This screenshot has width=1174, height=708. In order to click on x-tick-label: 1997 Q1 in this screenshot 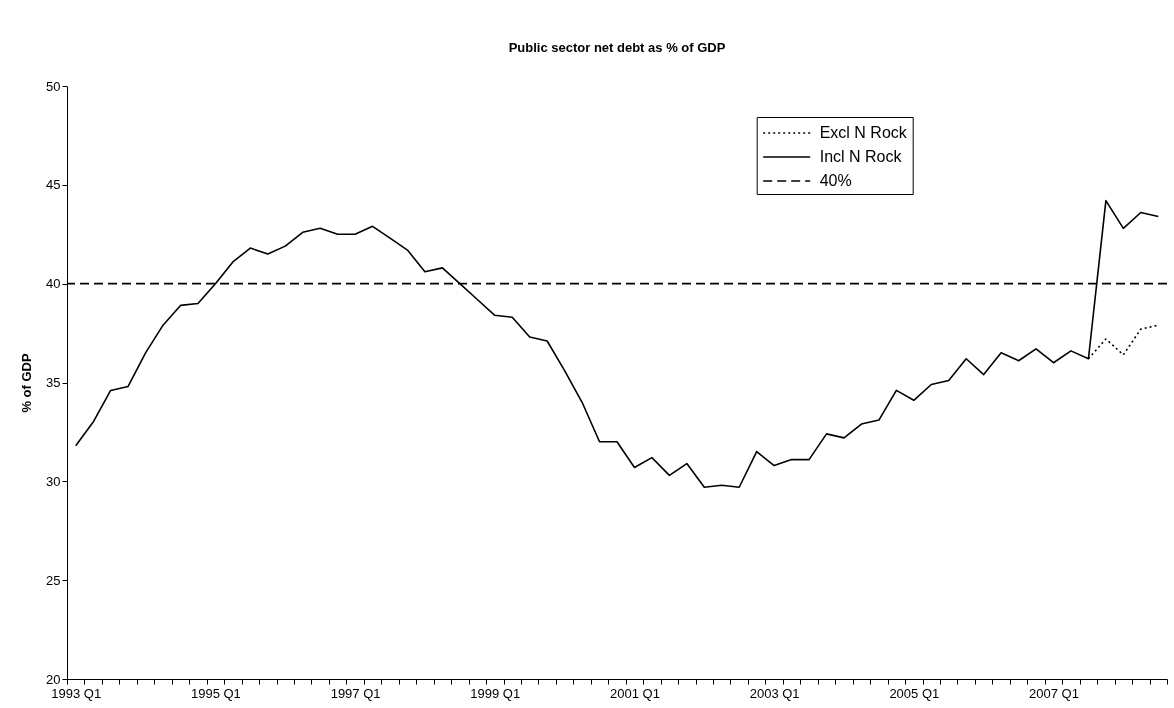, I will do `click(355, 693)`.